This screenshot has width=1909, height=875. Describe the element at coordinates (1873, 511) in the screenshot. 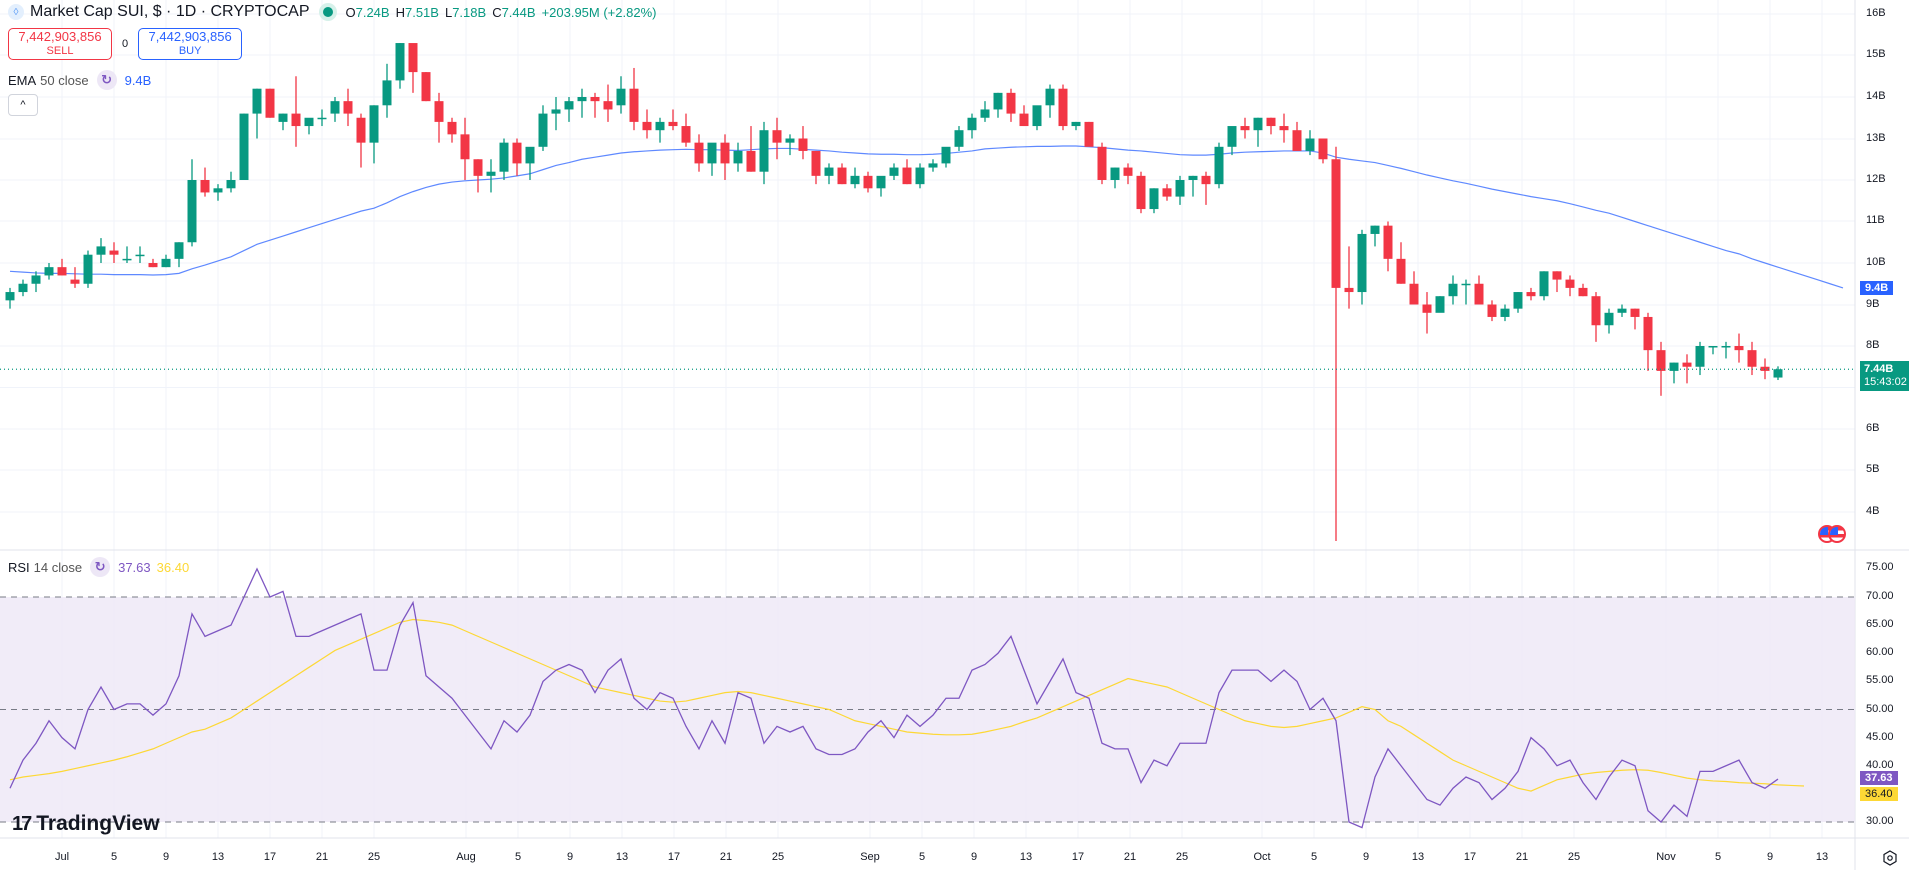

I see `price-tick-label: 4B` at that location.